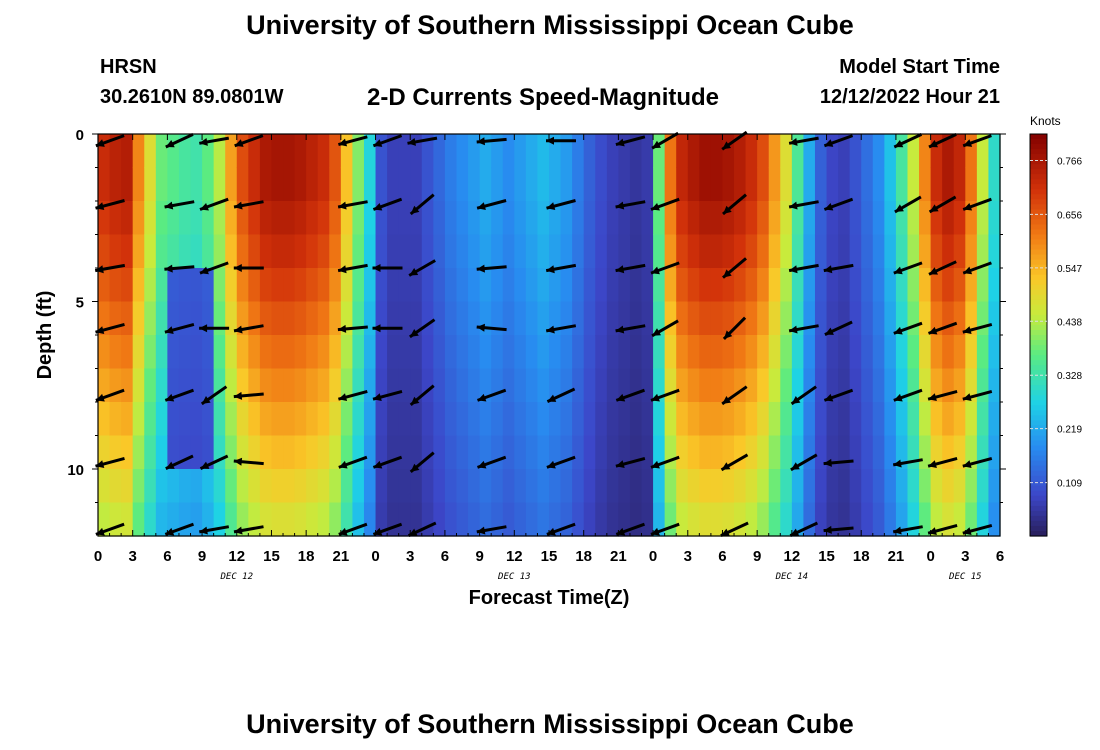 The height and width of the screenshot is (750, 1100). Describe the element at coordinates (1038, 335) in the screenshot. I see `colorbar-frame` at that location.